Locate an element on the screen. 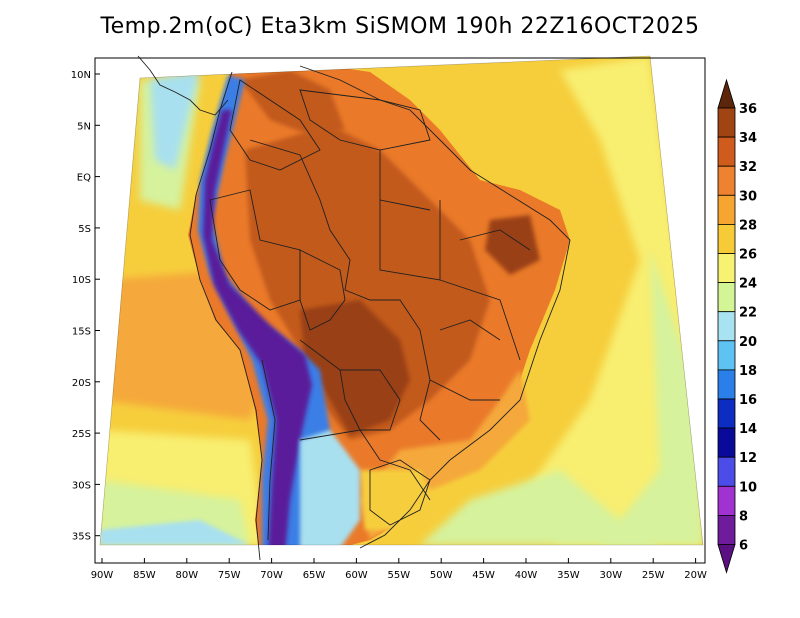  lon-tick-label: 20W is located at coordinates (695, 575).